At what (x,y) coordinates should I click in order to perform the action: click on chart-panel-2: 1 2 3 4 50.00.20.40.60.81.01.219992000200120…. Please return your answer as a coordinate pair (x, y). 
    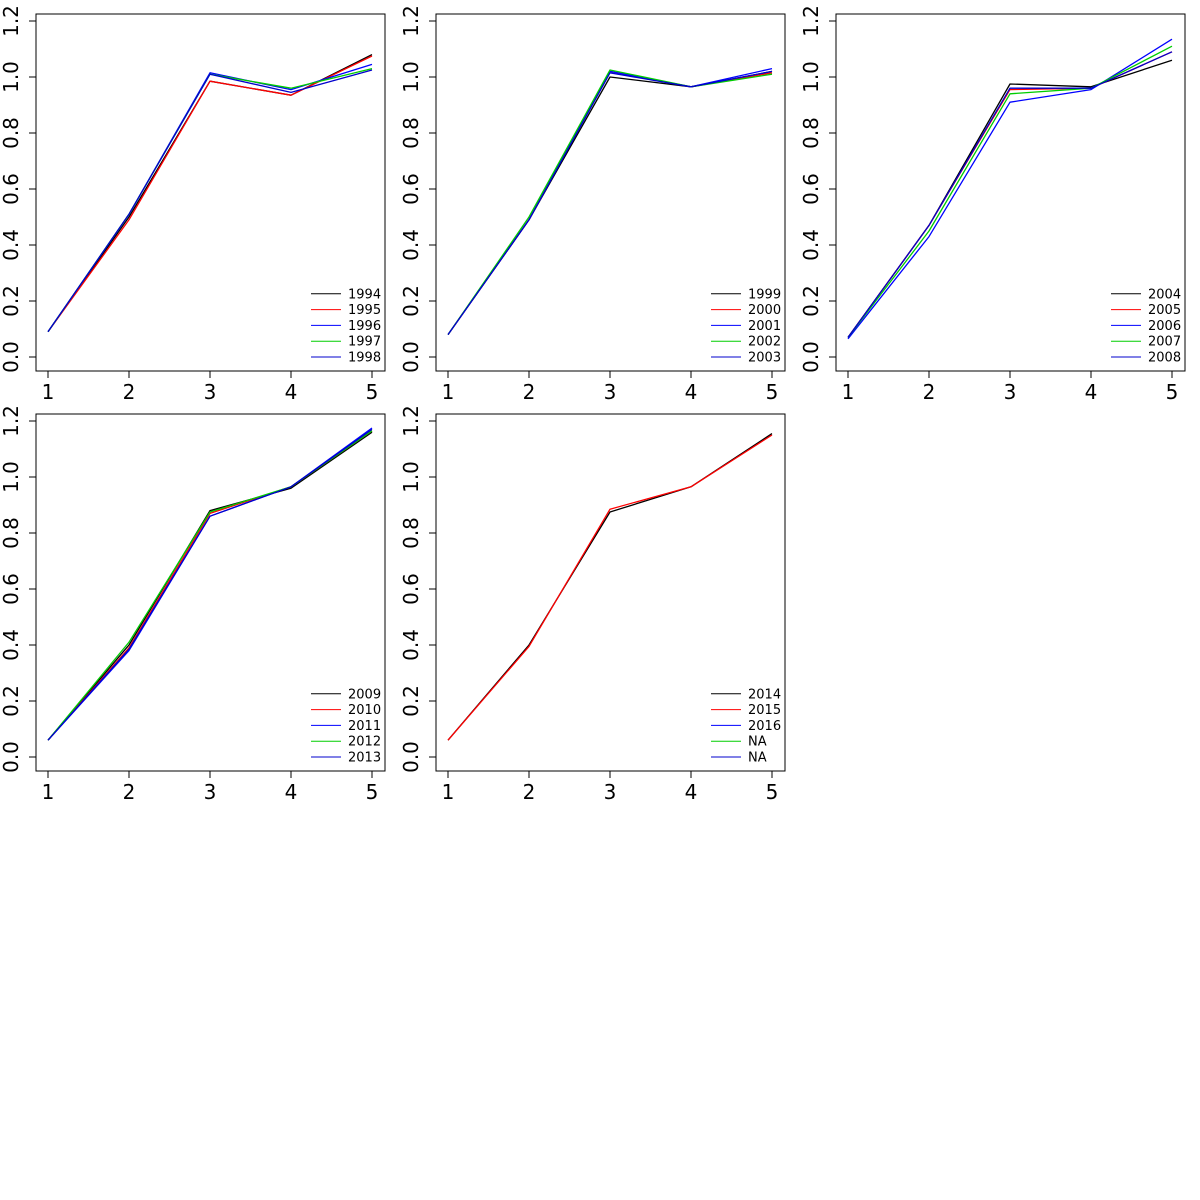
    Looking at the image, I should click on (592, 204).